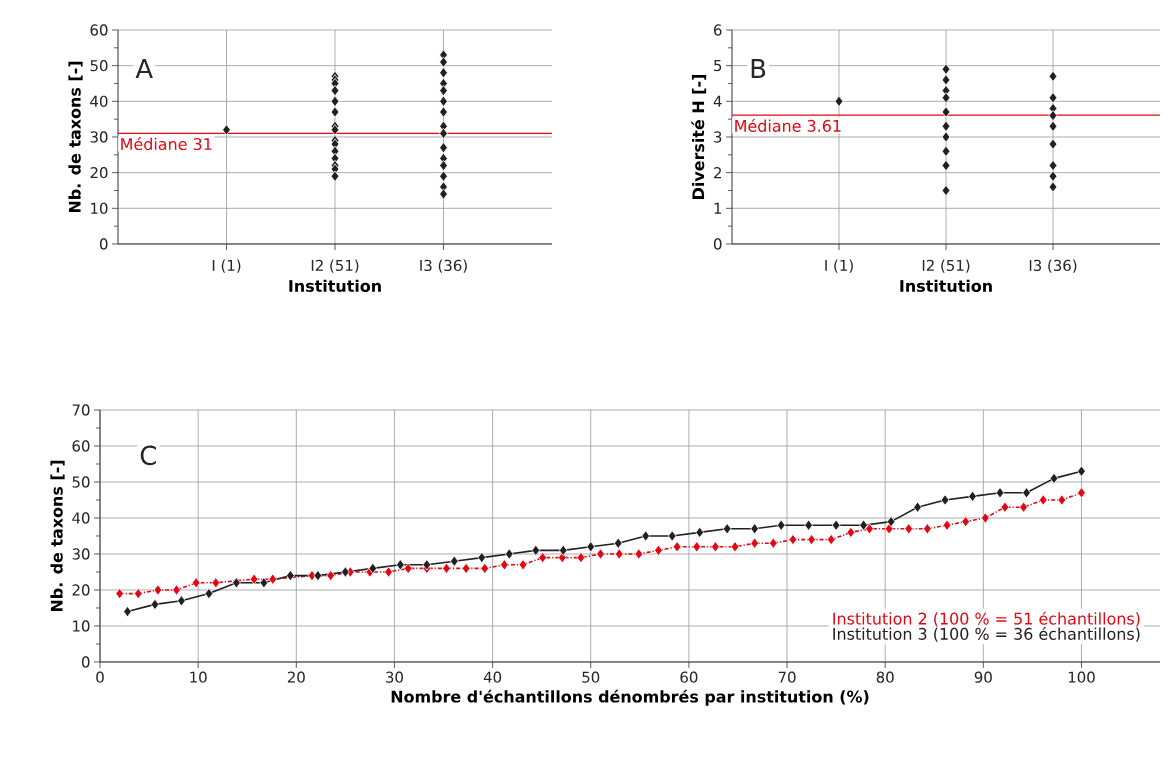 The height and width of the screenshot is (760, 1165). What do you see at coordinates (885, 677) in the screenshot?
I see `x-tick-label: 80` at bounding box center [885, 677].